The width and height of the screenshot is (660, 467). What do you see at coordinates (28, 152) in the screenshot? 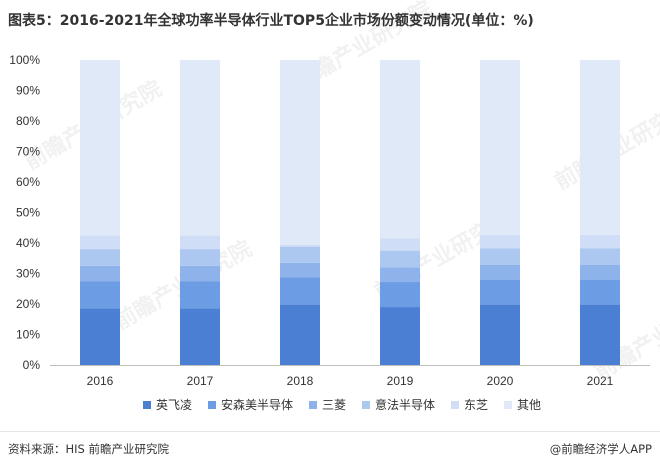
I see `y-tick-label: 70%` at bounding box center [28, 152].